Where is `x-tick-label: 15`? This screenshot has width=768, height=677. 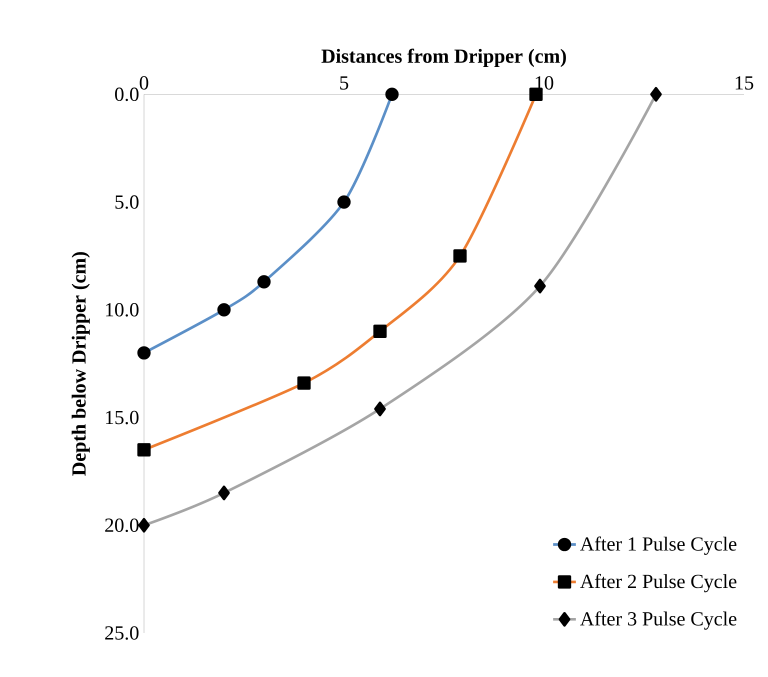 x-tick-label: 15 is located at coordinates (745, 83).